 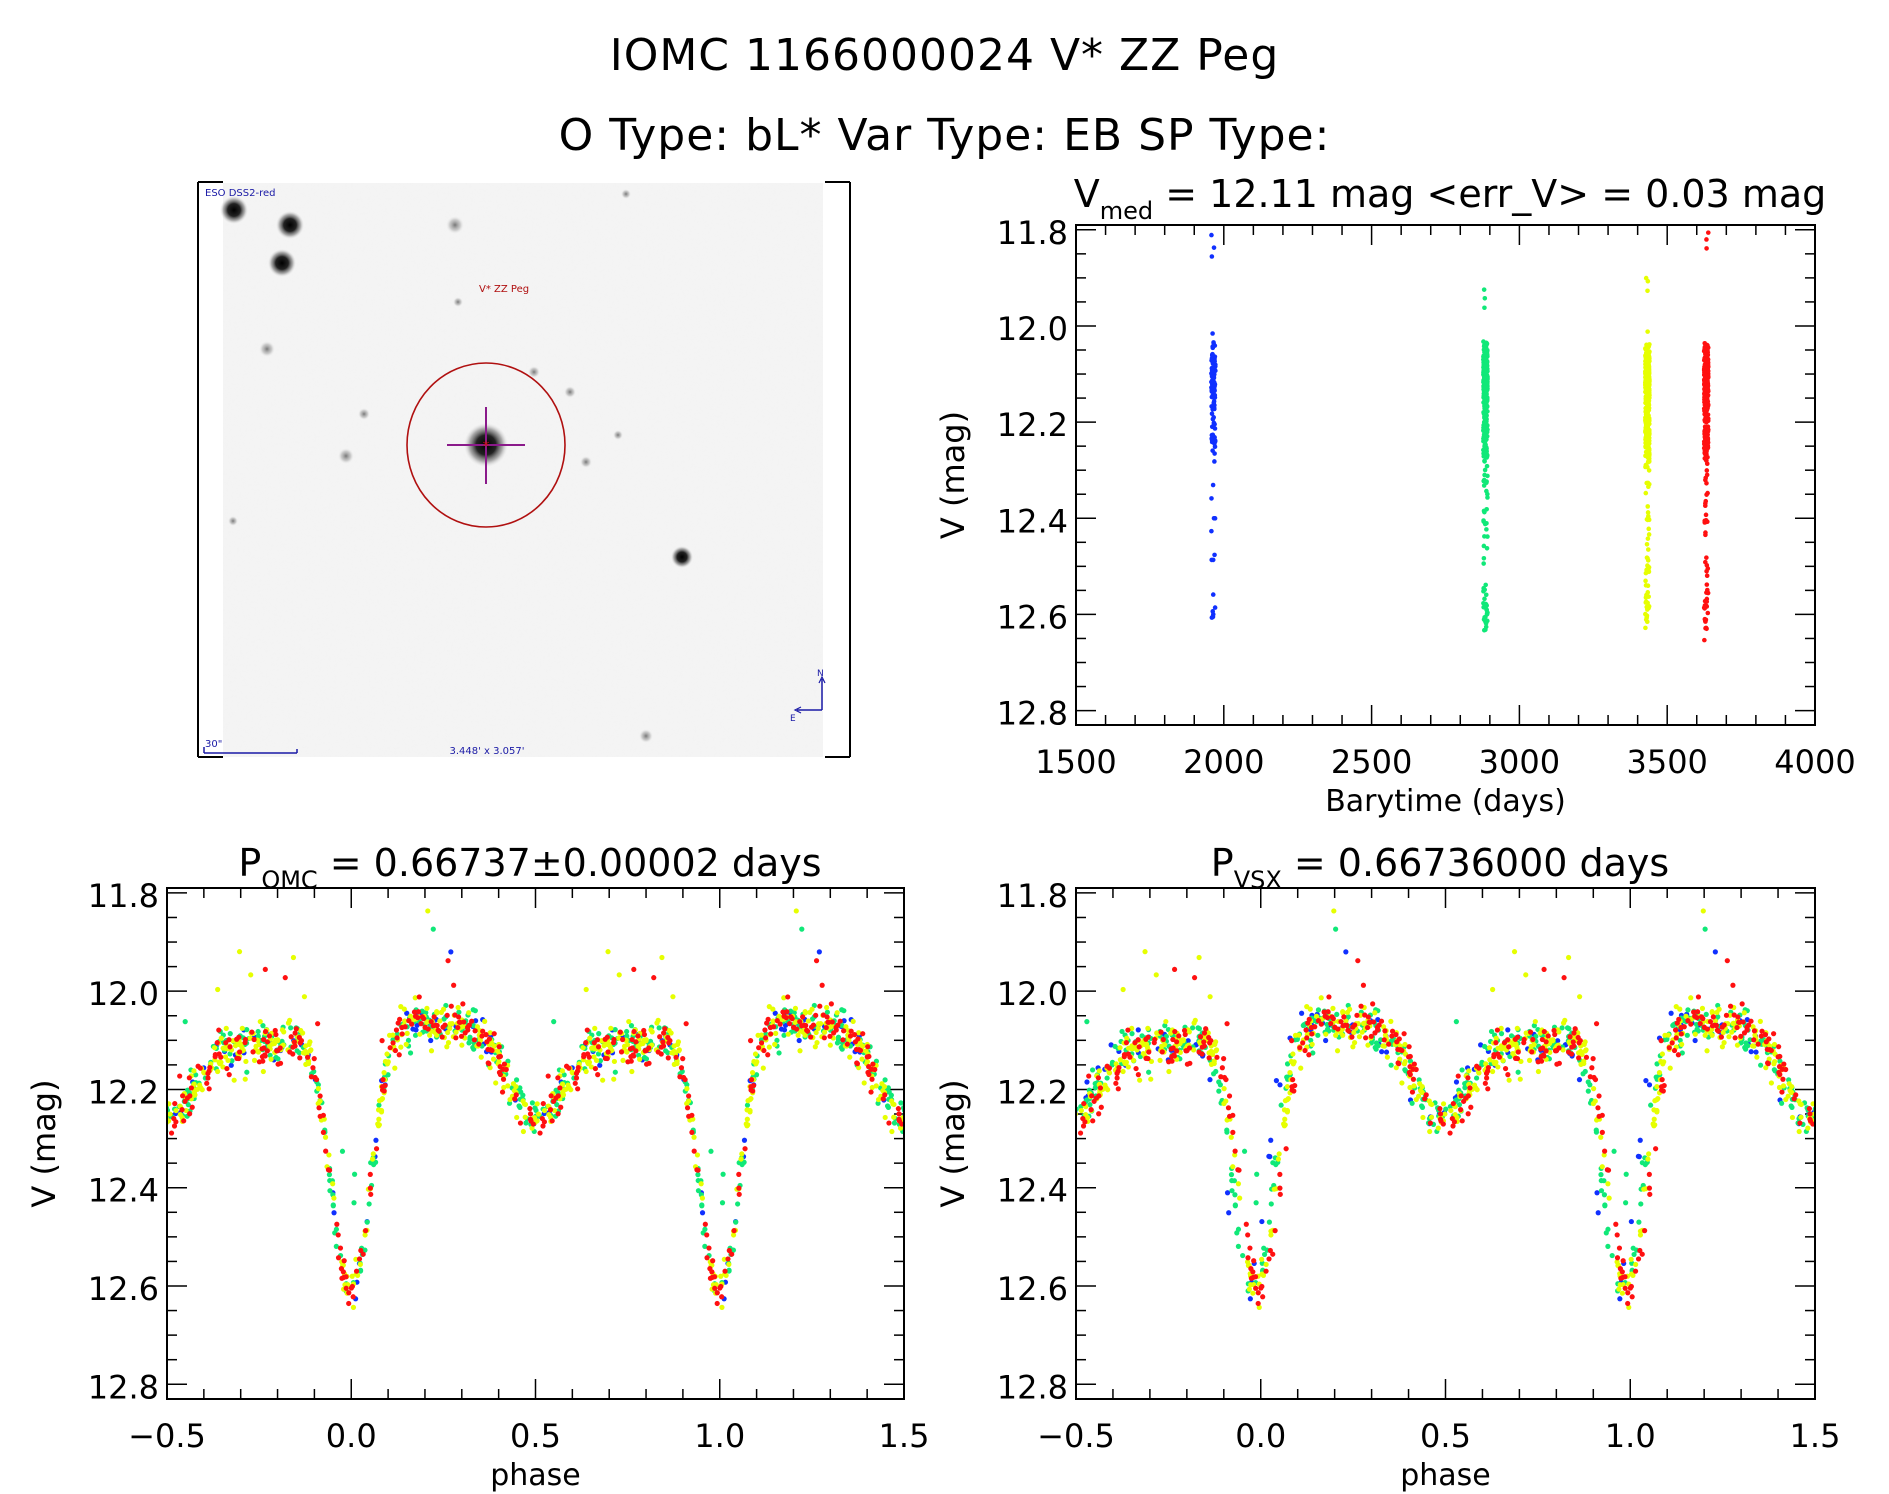 I want to click on east-label: E, so click(x=793, y=719).